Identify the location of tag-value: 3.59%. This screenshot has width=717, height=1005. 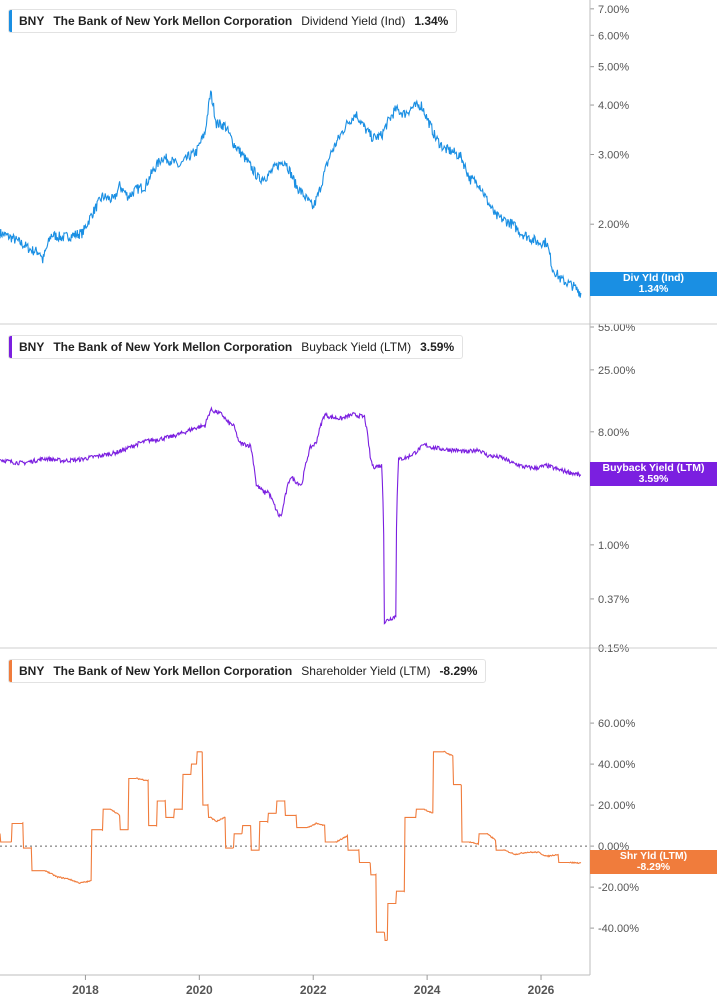
(653, 479).